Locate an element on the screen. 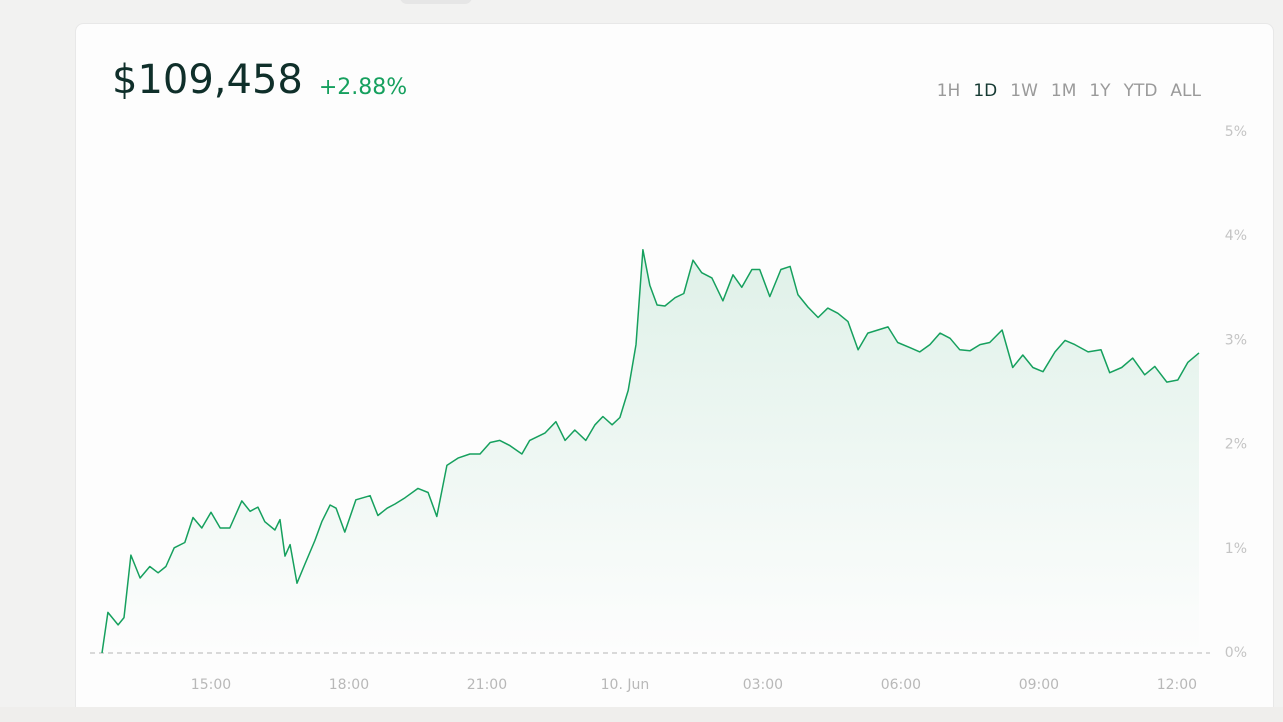 The height and width of the screenshot is (722, 1283). range-button: 1M is located at coordinates (1063, 91).